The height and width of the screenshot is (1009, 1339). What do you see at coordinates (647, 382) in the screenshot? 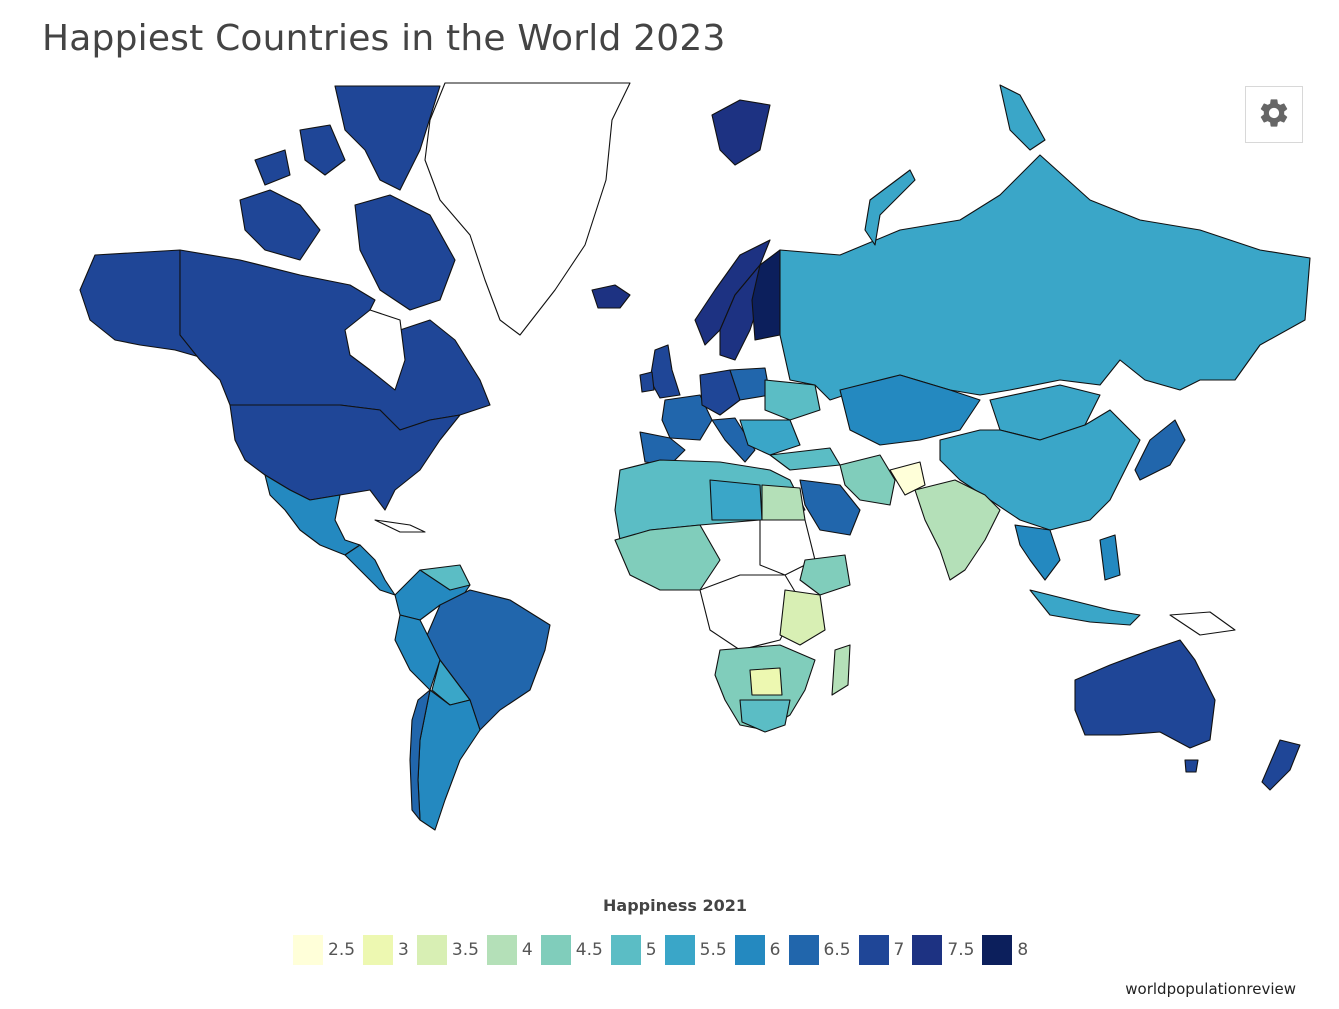
I see `region-ireland` at bounding box center [647, 382].